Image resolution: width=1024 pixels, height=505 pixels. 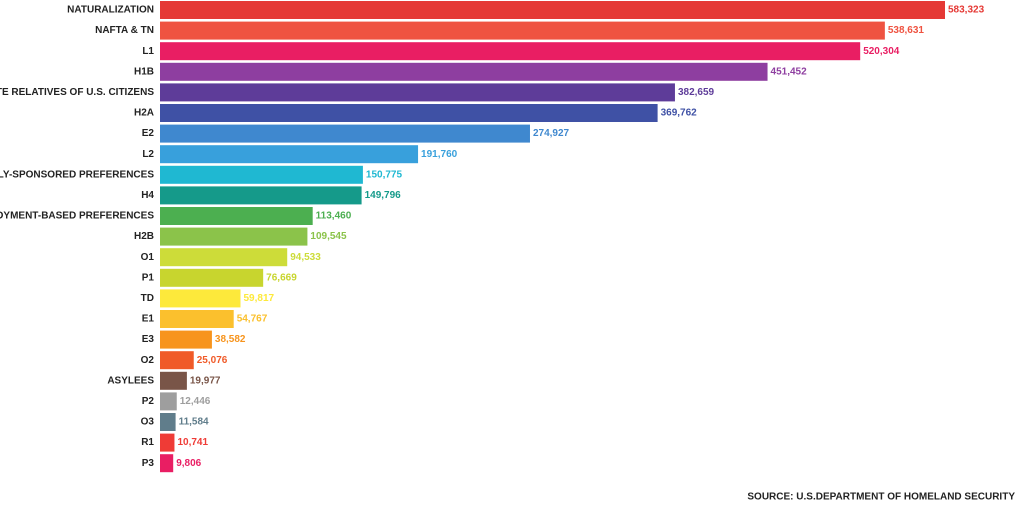 What do you see at coordinates (147, 298) in the screenshot?
I see `category-label: TD` at bounding box center [147, 298].